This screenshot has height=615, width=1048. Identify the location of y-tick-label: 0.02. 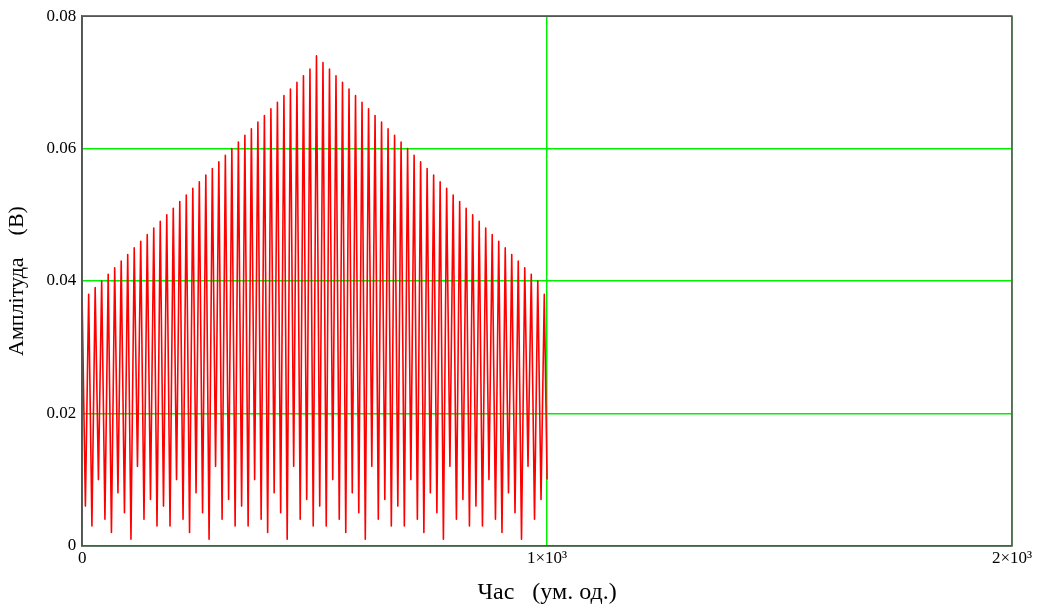
(61, 412).